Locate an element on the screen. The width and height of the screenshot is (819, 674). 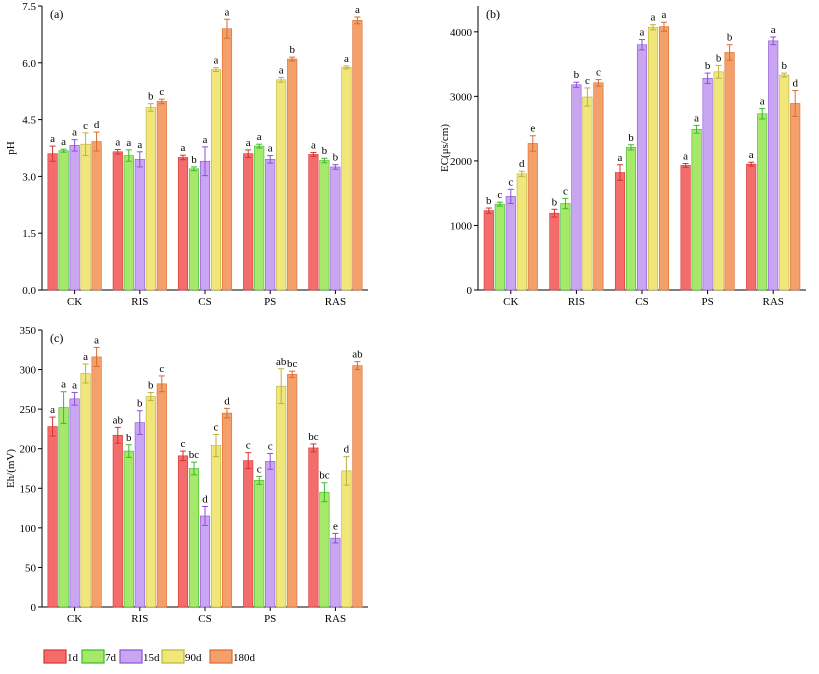
y-tick-label: 3000 is located at coordinates (461, 97).